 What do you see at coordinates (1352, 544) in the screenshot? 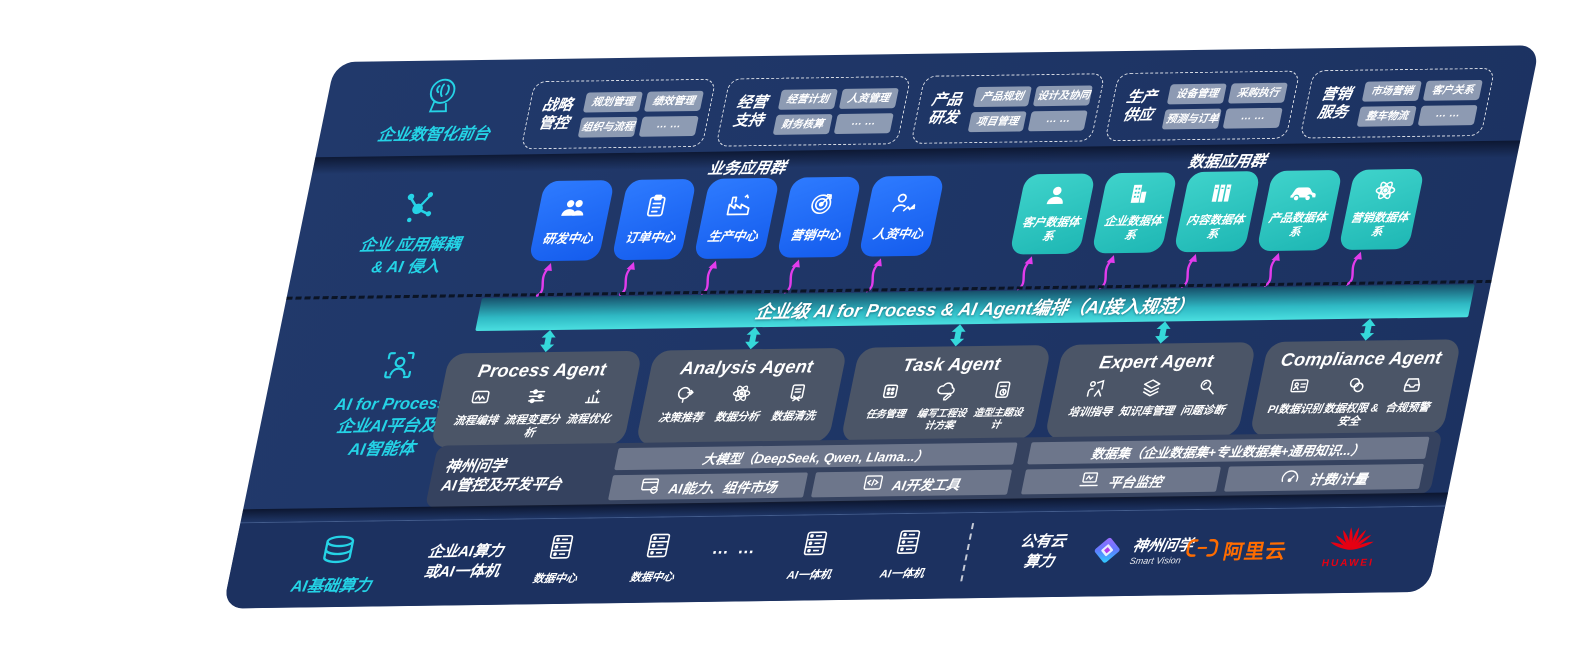
I see `vendor-huawei: HUAWEI` at bounding box center [1352, 544].